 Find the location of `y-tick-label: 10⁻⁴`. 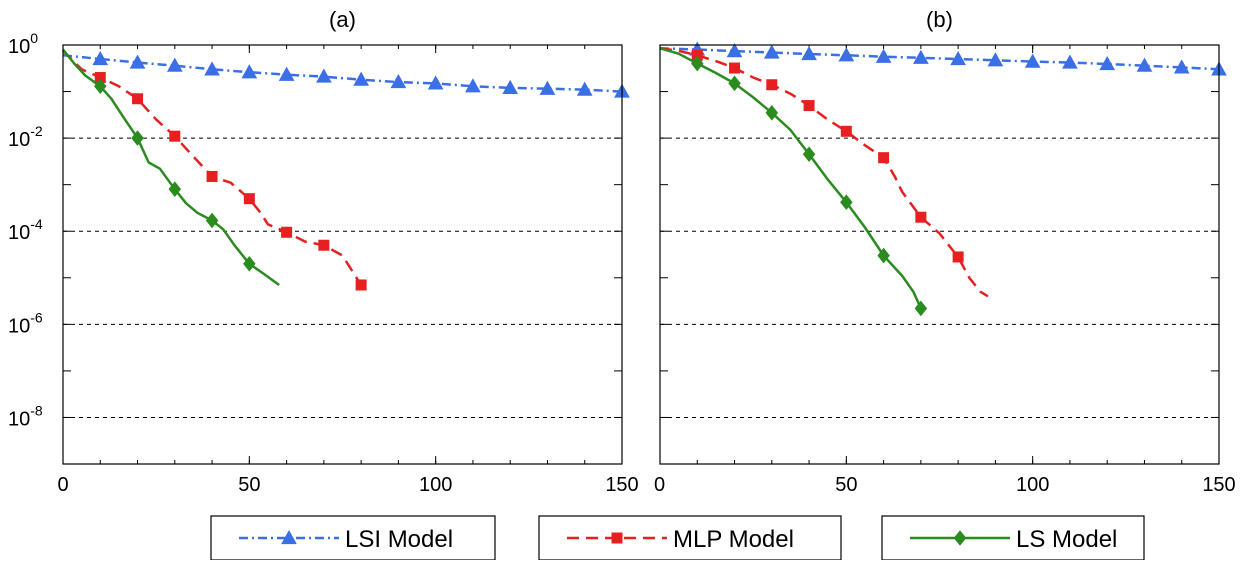

y-tick-label: 10⁻⁴ is located at coordinates (25, 230).